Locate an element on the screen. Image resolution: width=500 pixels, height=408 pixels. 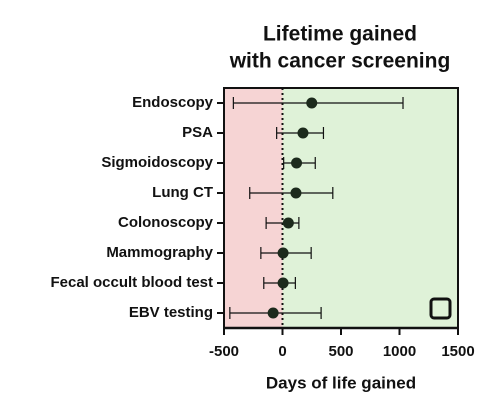
x-tick-label: 1500 is located at coordinates (457, 351).